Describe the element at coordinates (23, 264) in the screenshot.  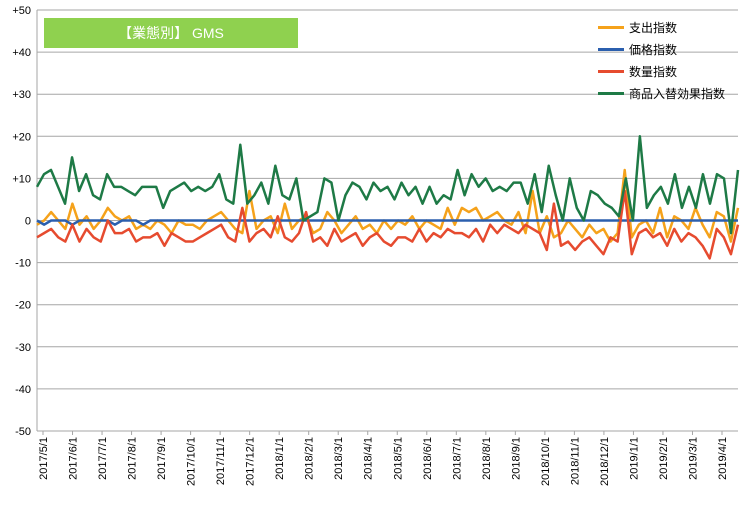
I see `y-tick-label: -10` at that location.